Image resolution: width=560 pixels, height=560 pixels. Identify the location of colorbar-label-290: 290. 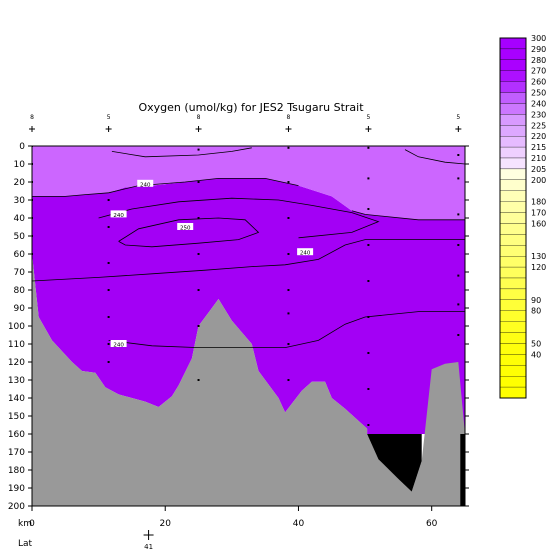
(538, 49).